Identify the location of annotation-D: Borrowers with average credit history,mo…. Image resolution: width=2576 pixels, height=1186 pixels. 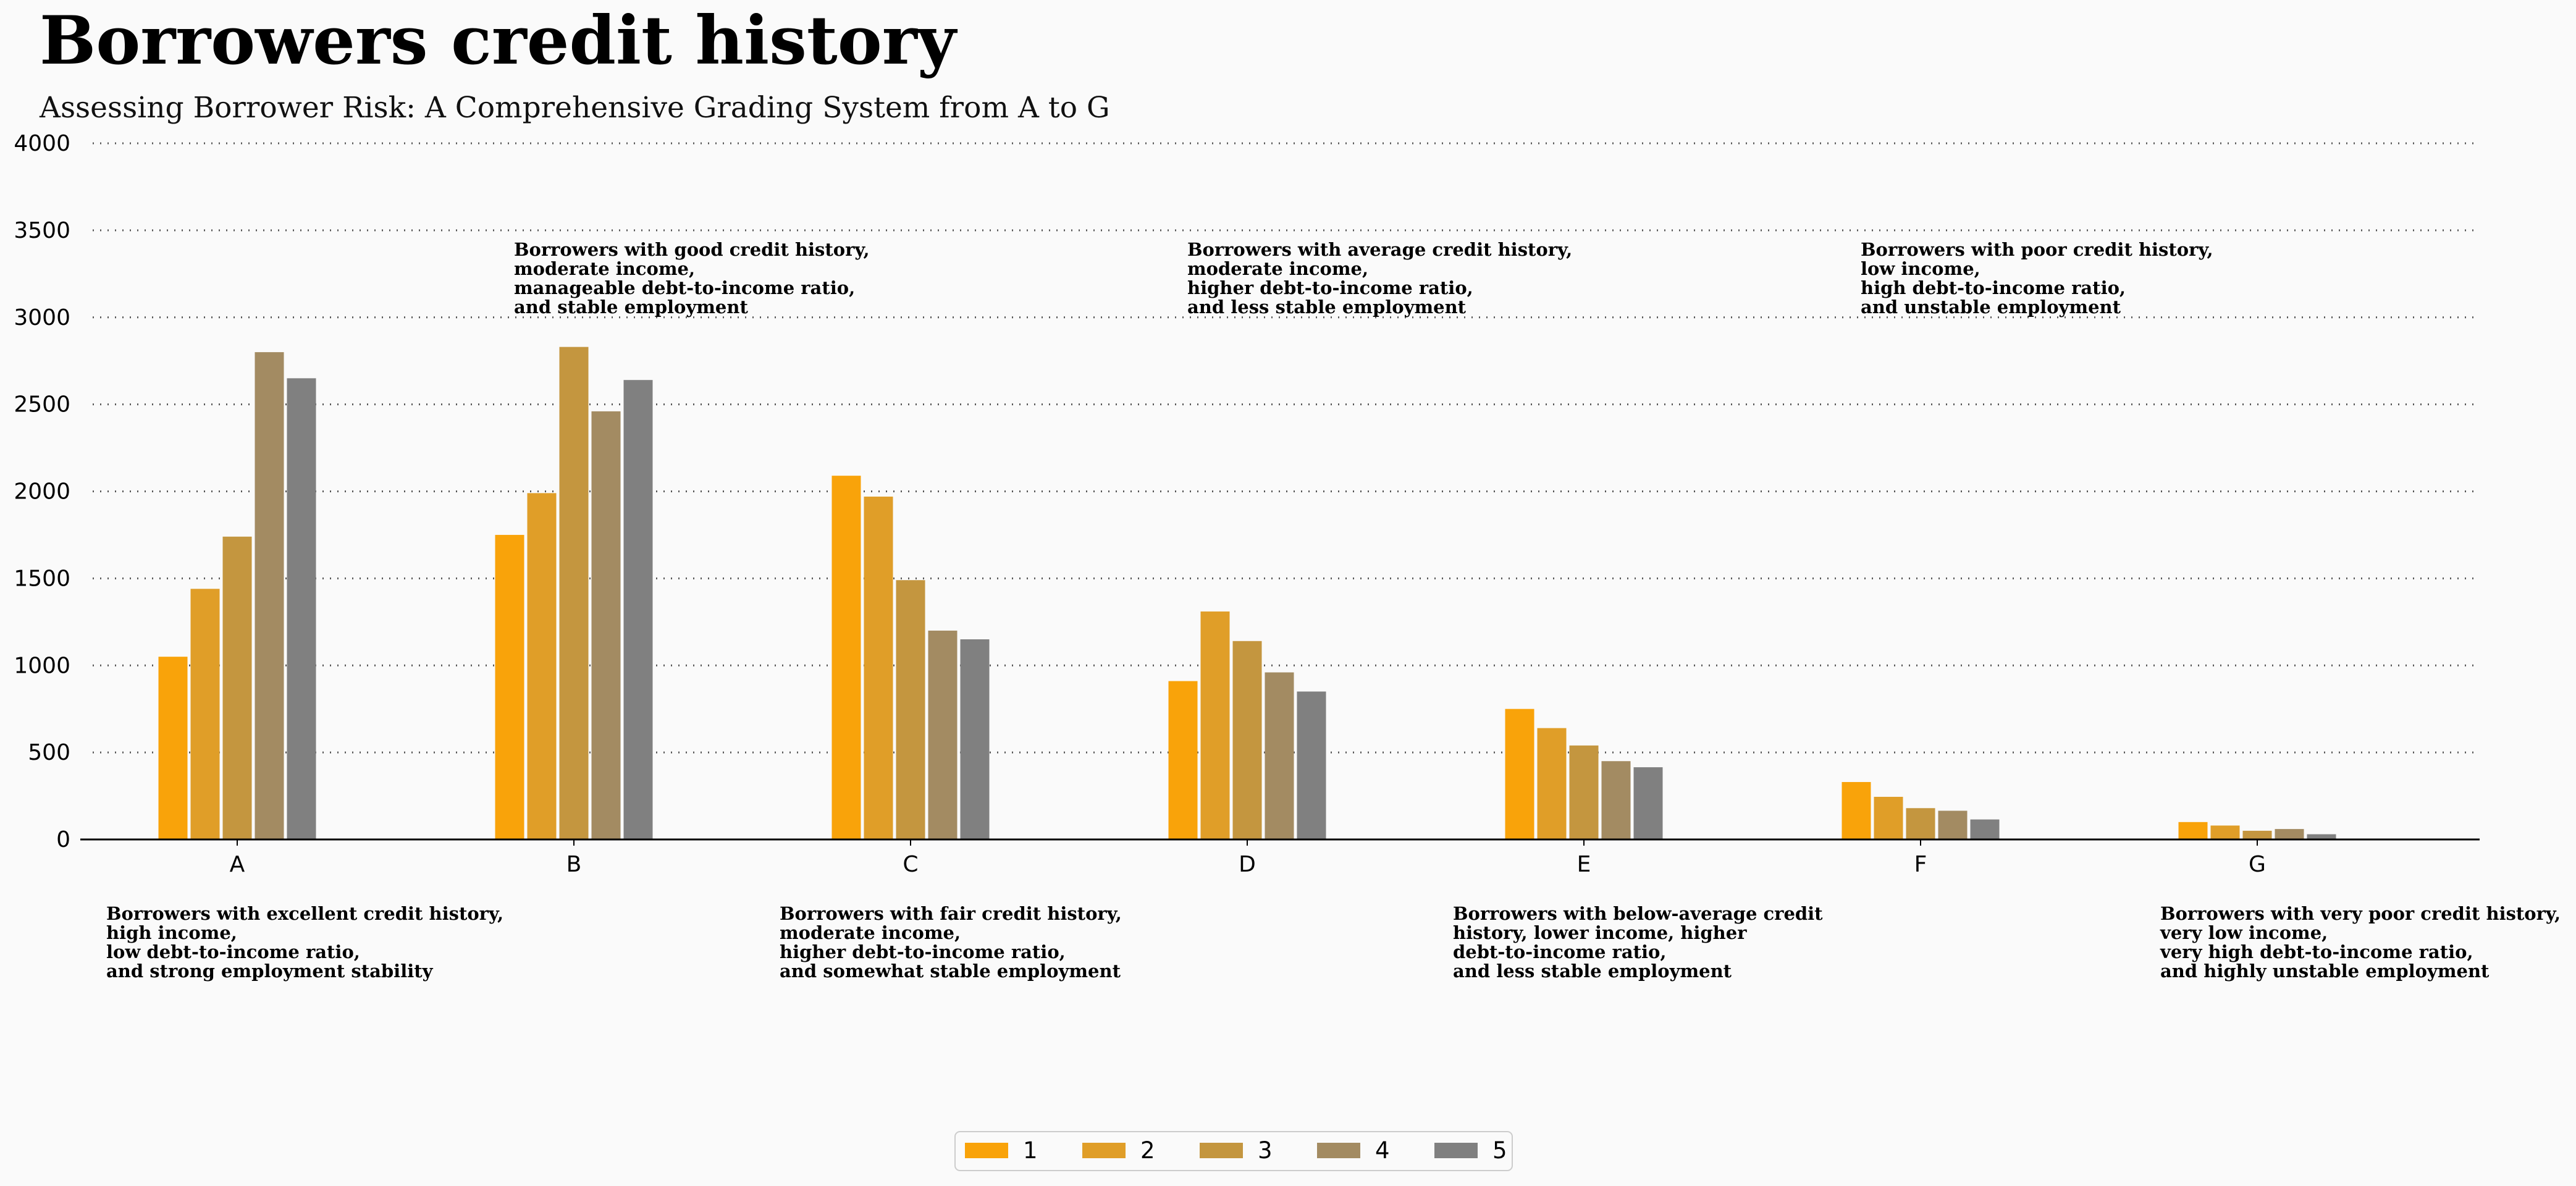
(1379, 278).